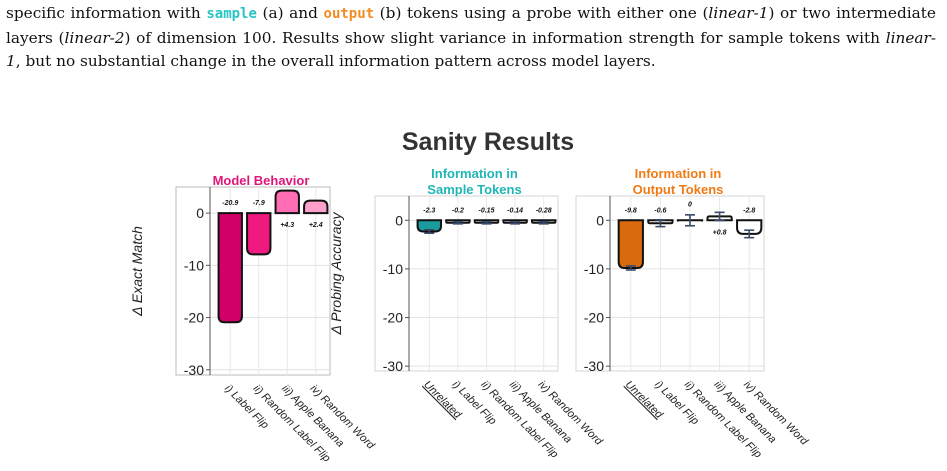  What do you see at coordinates (290, 13) in the screenshot?
I see `caption-text-2: (a) and` at bounding box center [290, 13].